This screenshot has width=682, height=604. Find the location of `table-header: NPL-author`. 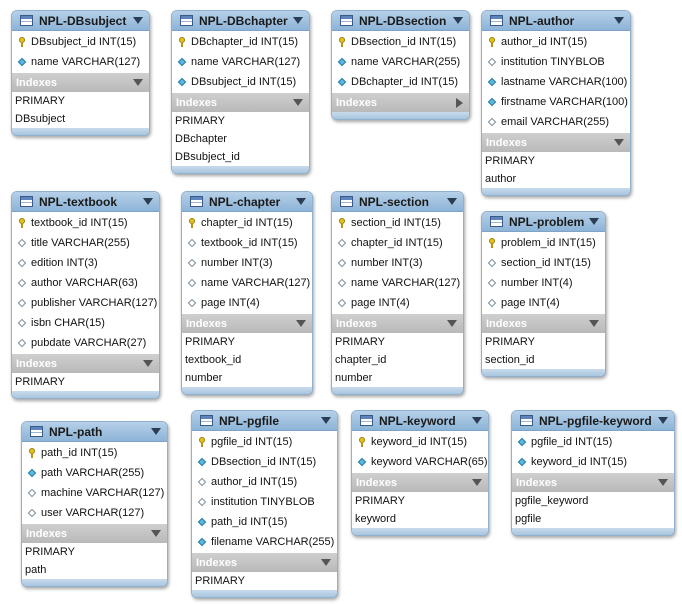

table-header: NPL-author is located at coordinates (556, 21).